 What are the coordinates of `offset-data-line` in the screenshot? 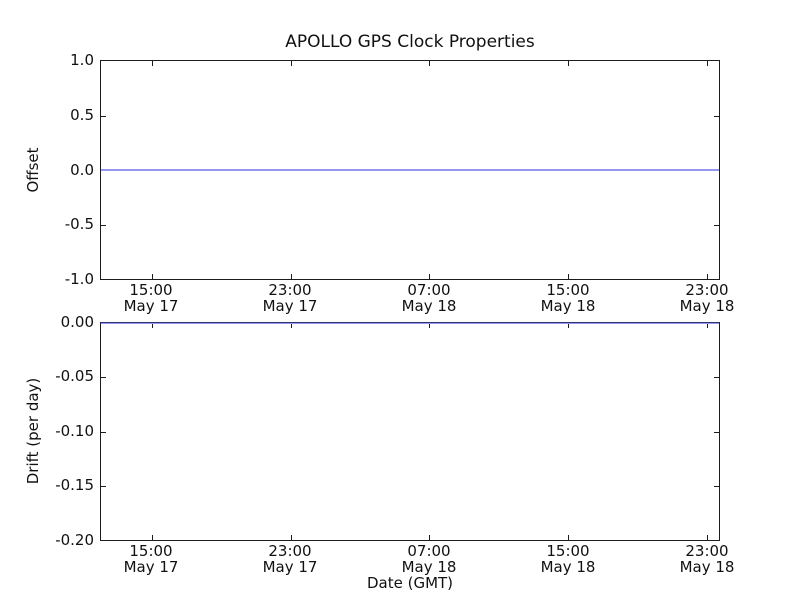 It's located at (410, 170).